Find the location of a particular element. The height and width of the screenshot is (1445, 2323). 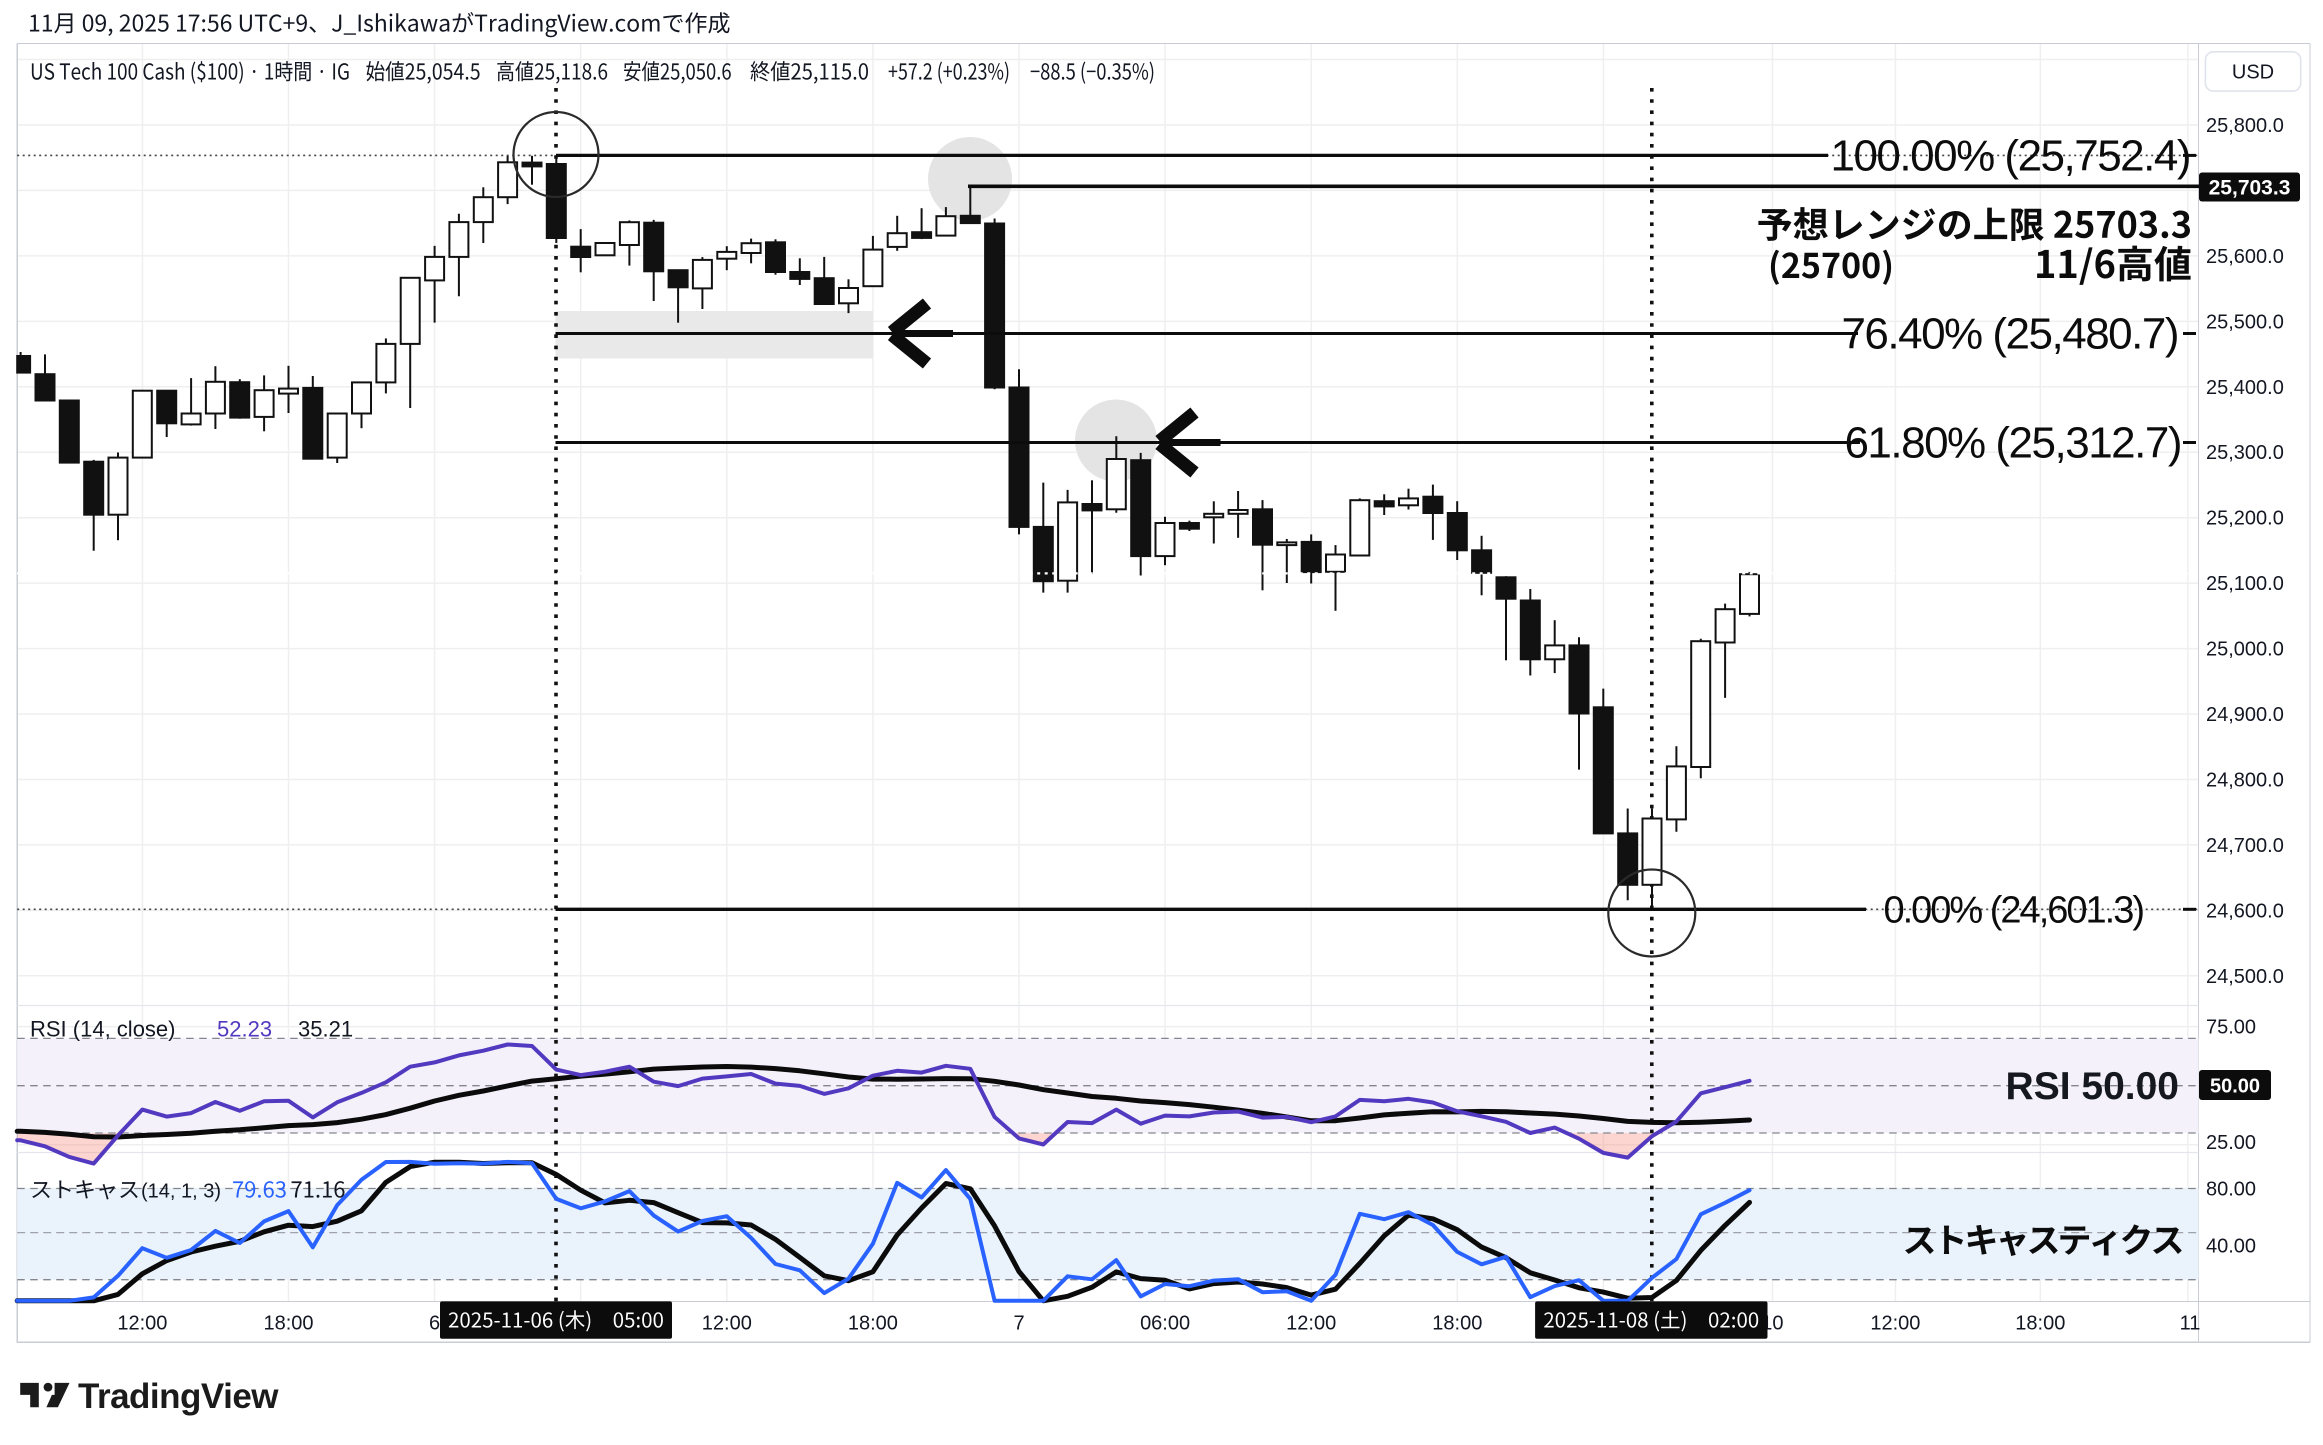

svg-text: 24,800.0 is located at coordinates (2245, 781).